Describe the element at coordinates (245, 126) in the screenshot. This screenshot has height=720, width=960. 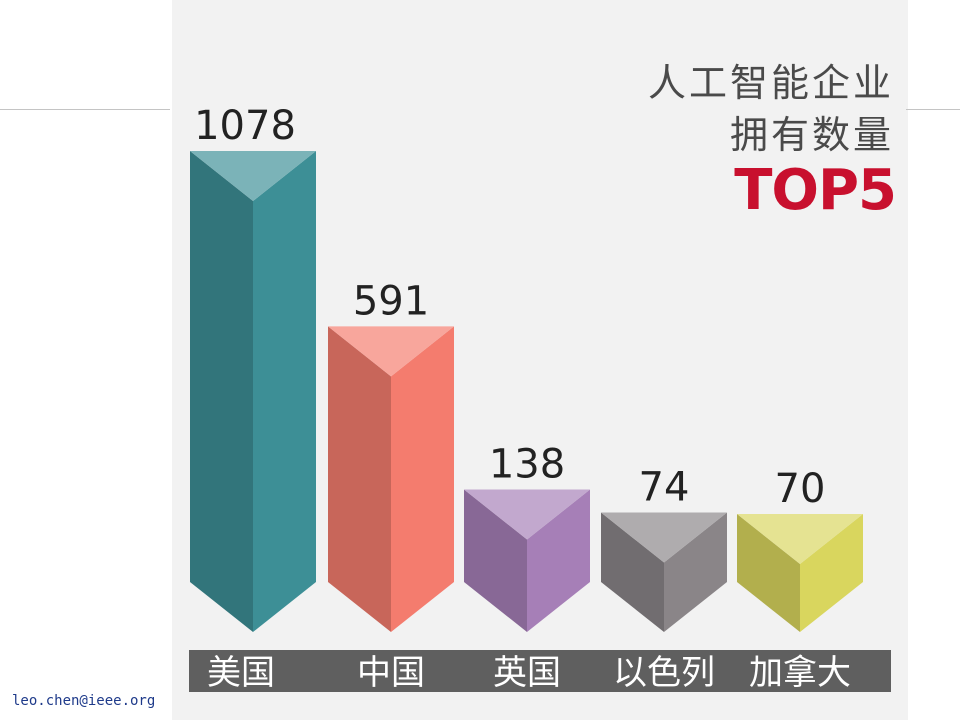
I see `value-label: 1078` at that location.